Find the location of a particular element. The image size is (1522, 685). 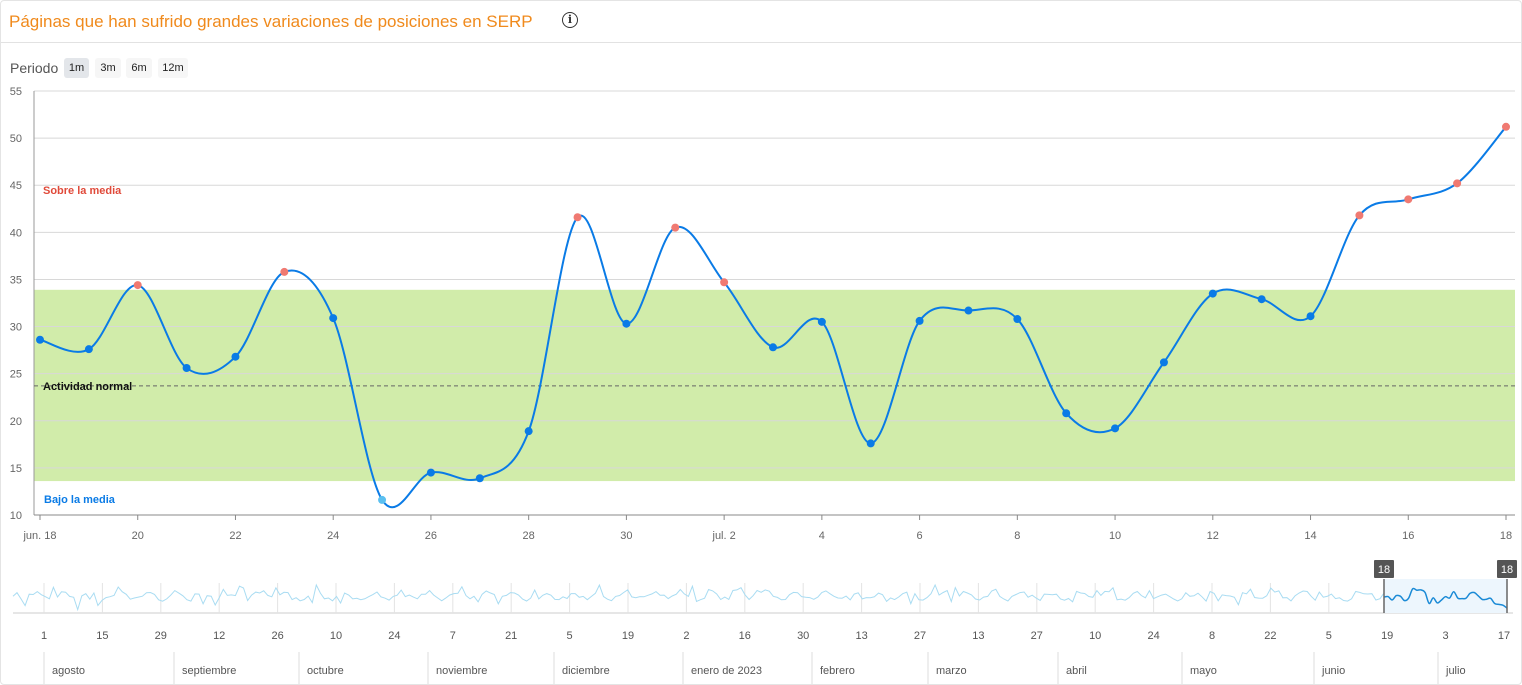

y-tick-label: 45 is located at coordinates (16, 186).